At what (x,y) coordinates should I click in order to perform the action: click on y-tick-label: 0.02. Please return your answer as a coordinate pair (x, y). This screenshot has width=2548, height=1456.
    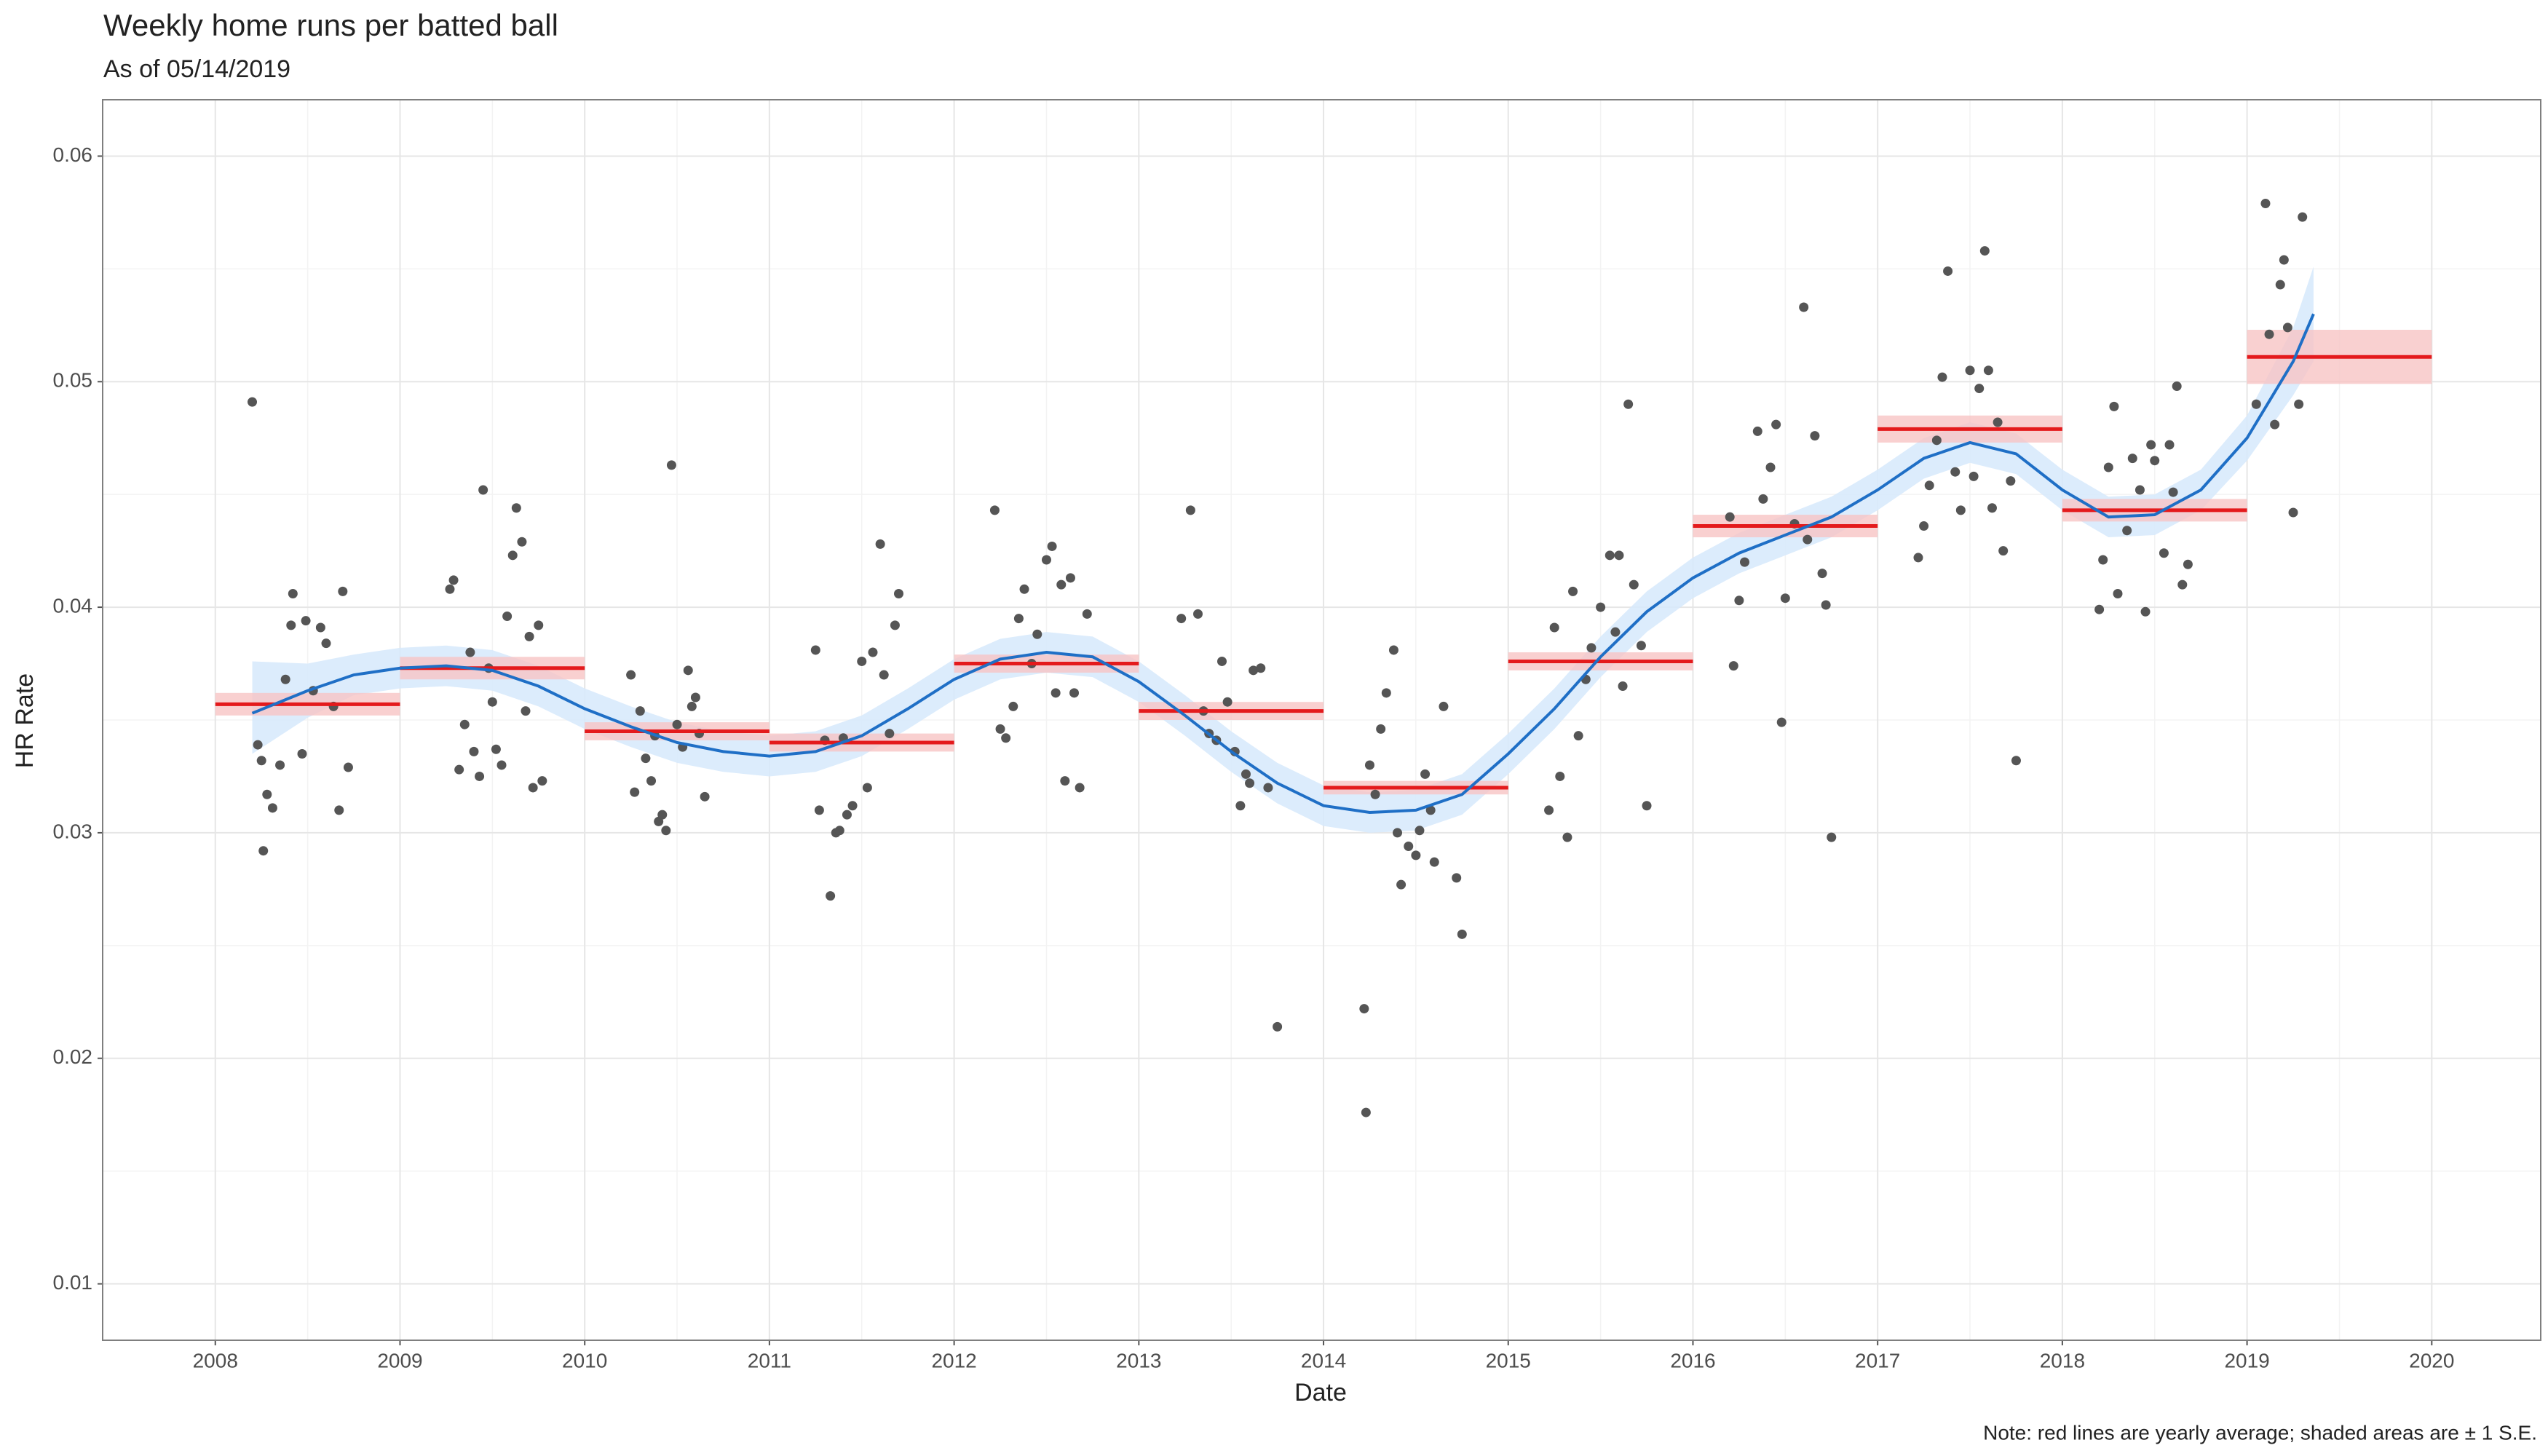
    Looking at the image, I should click on (73, 1056).